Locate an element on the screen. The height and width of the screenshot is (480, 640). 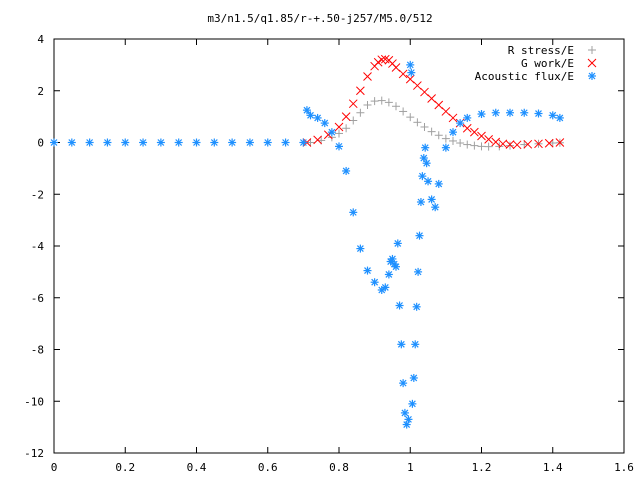
x-tick-label: 1.4 is located at coordinates (553, 467).